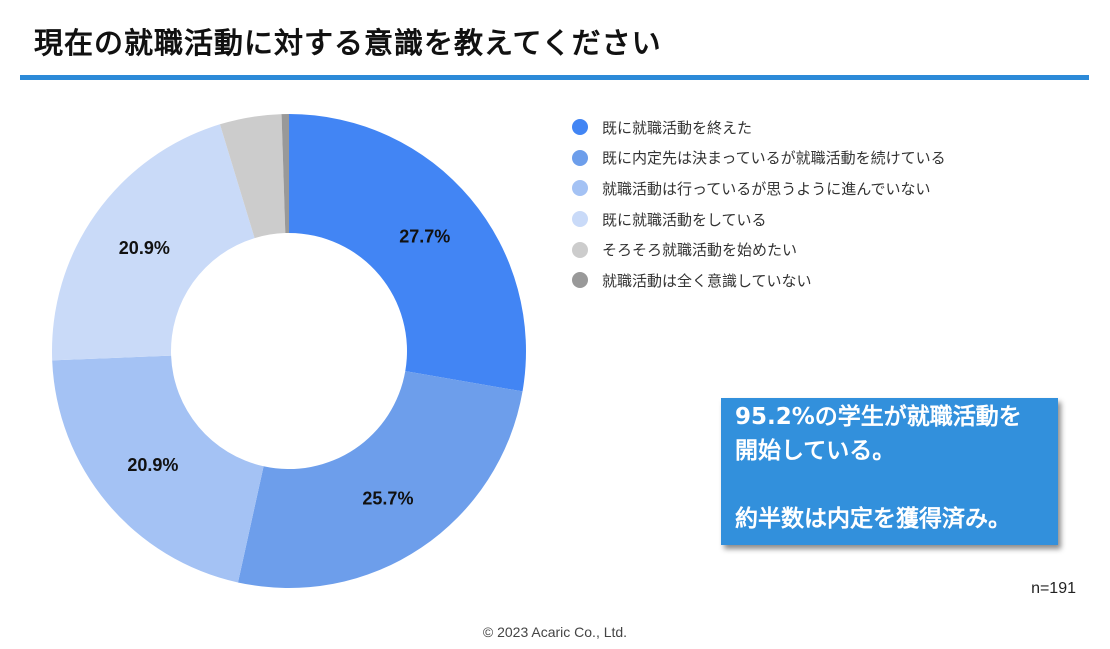 The height and width of the screenshot is (649, 1110). Describe the element at coordinates (707, 280) in the screenshot. I see `legend-label: 就職活動は全く意識していない` at that location.